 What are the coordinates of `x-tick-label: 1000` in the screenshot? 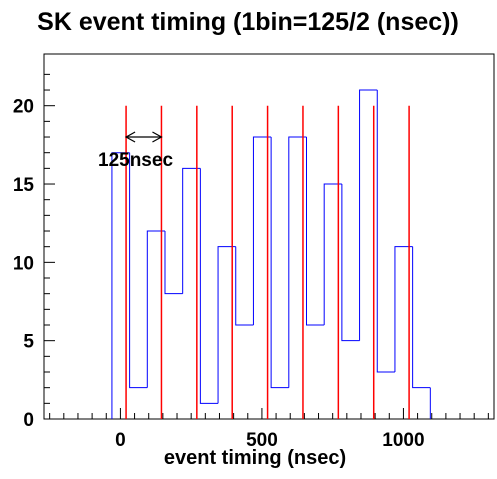 It's located at (403, 440).